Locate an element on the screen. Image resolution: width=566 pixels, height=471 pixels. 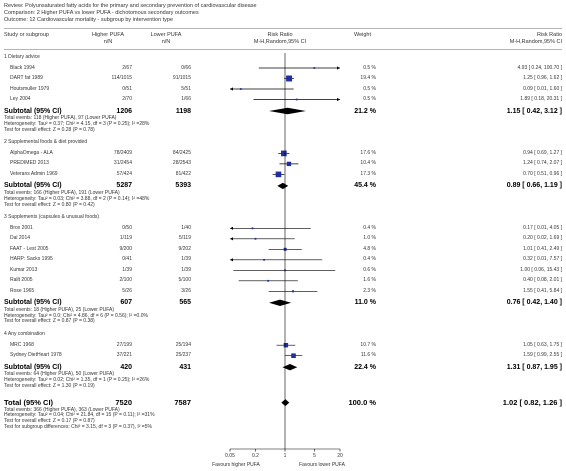
col-rr-sub: M-H,Random,95% CI is located at coordinates (280, 42).